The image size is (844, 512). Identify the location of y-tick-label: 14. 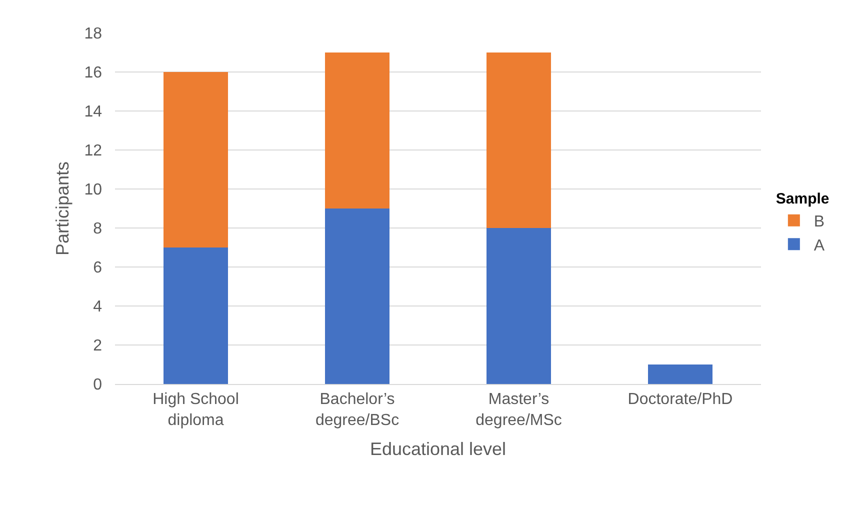
(93, 112).